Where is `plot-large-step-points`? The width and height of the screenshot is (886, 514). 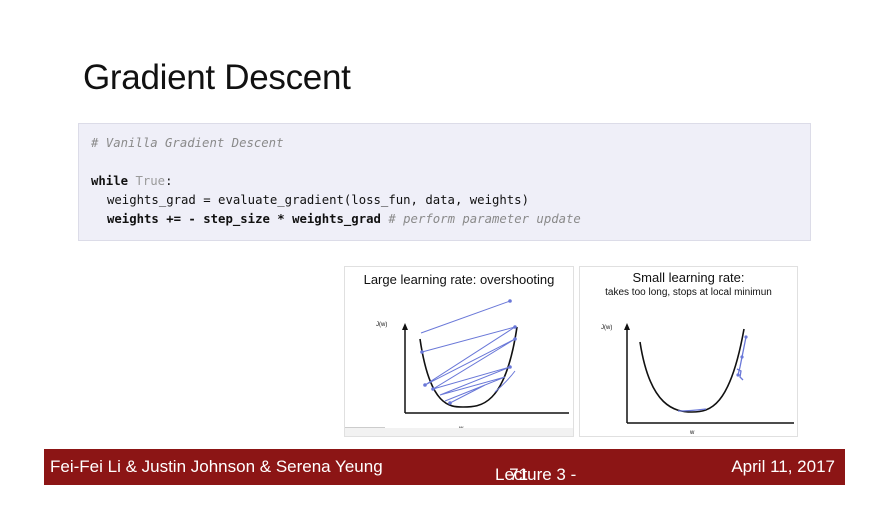
plot-large-step-points is located at coordinates (468, 352).